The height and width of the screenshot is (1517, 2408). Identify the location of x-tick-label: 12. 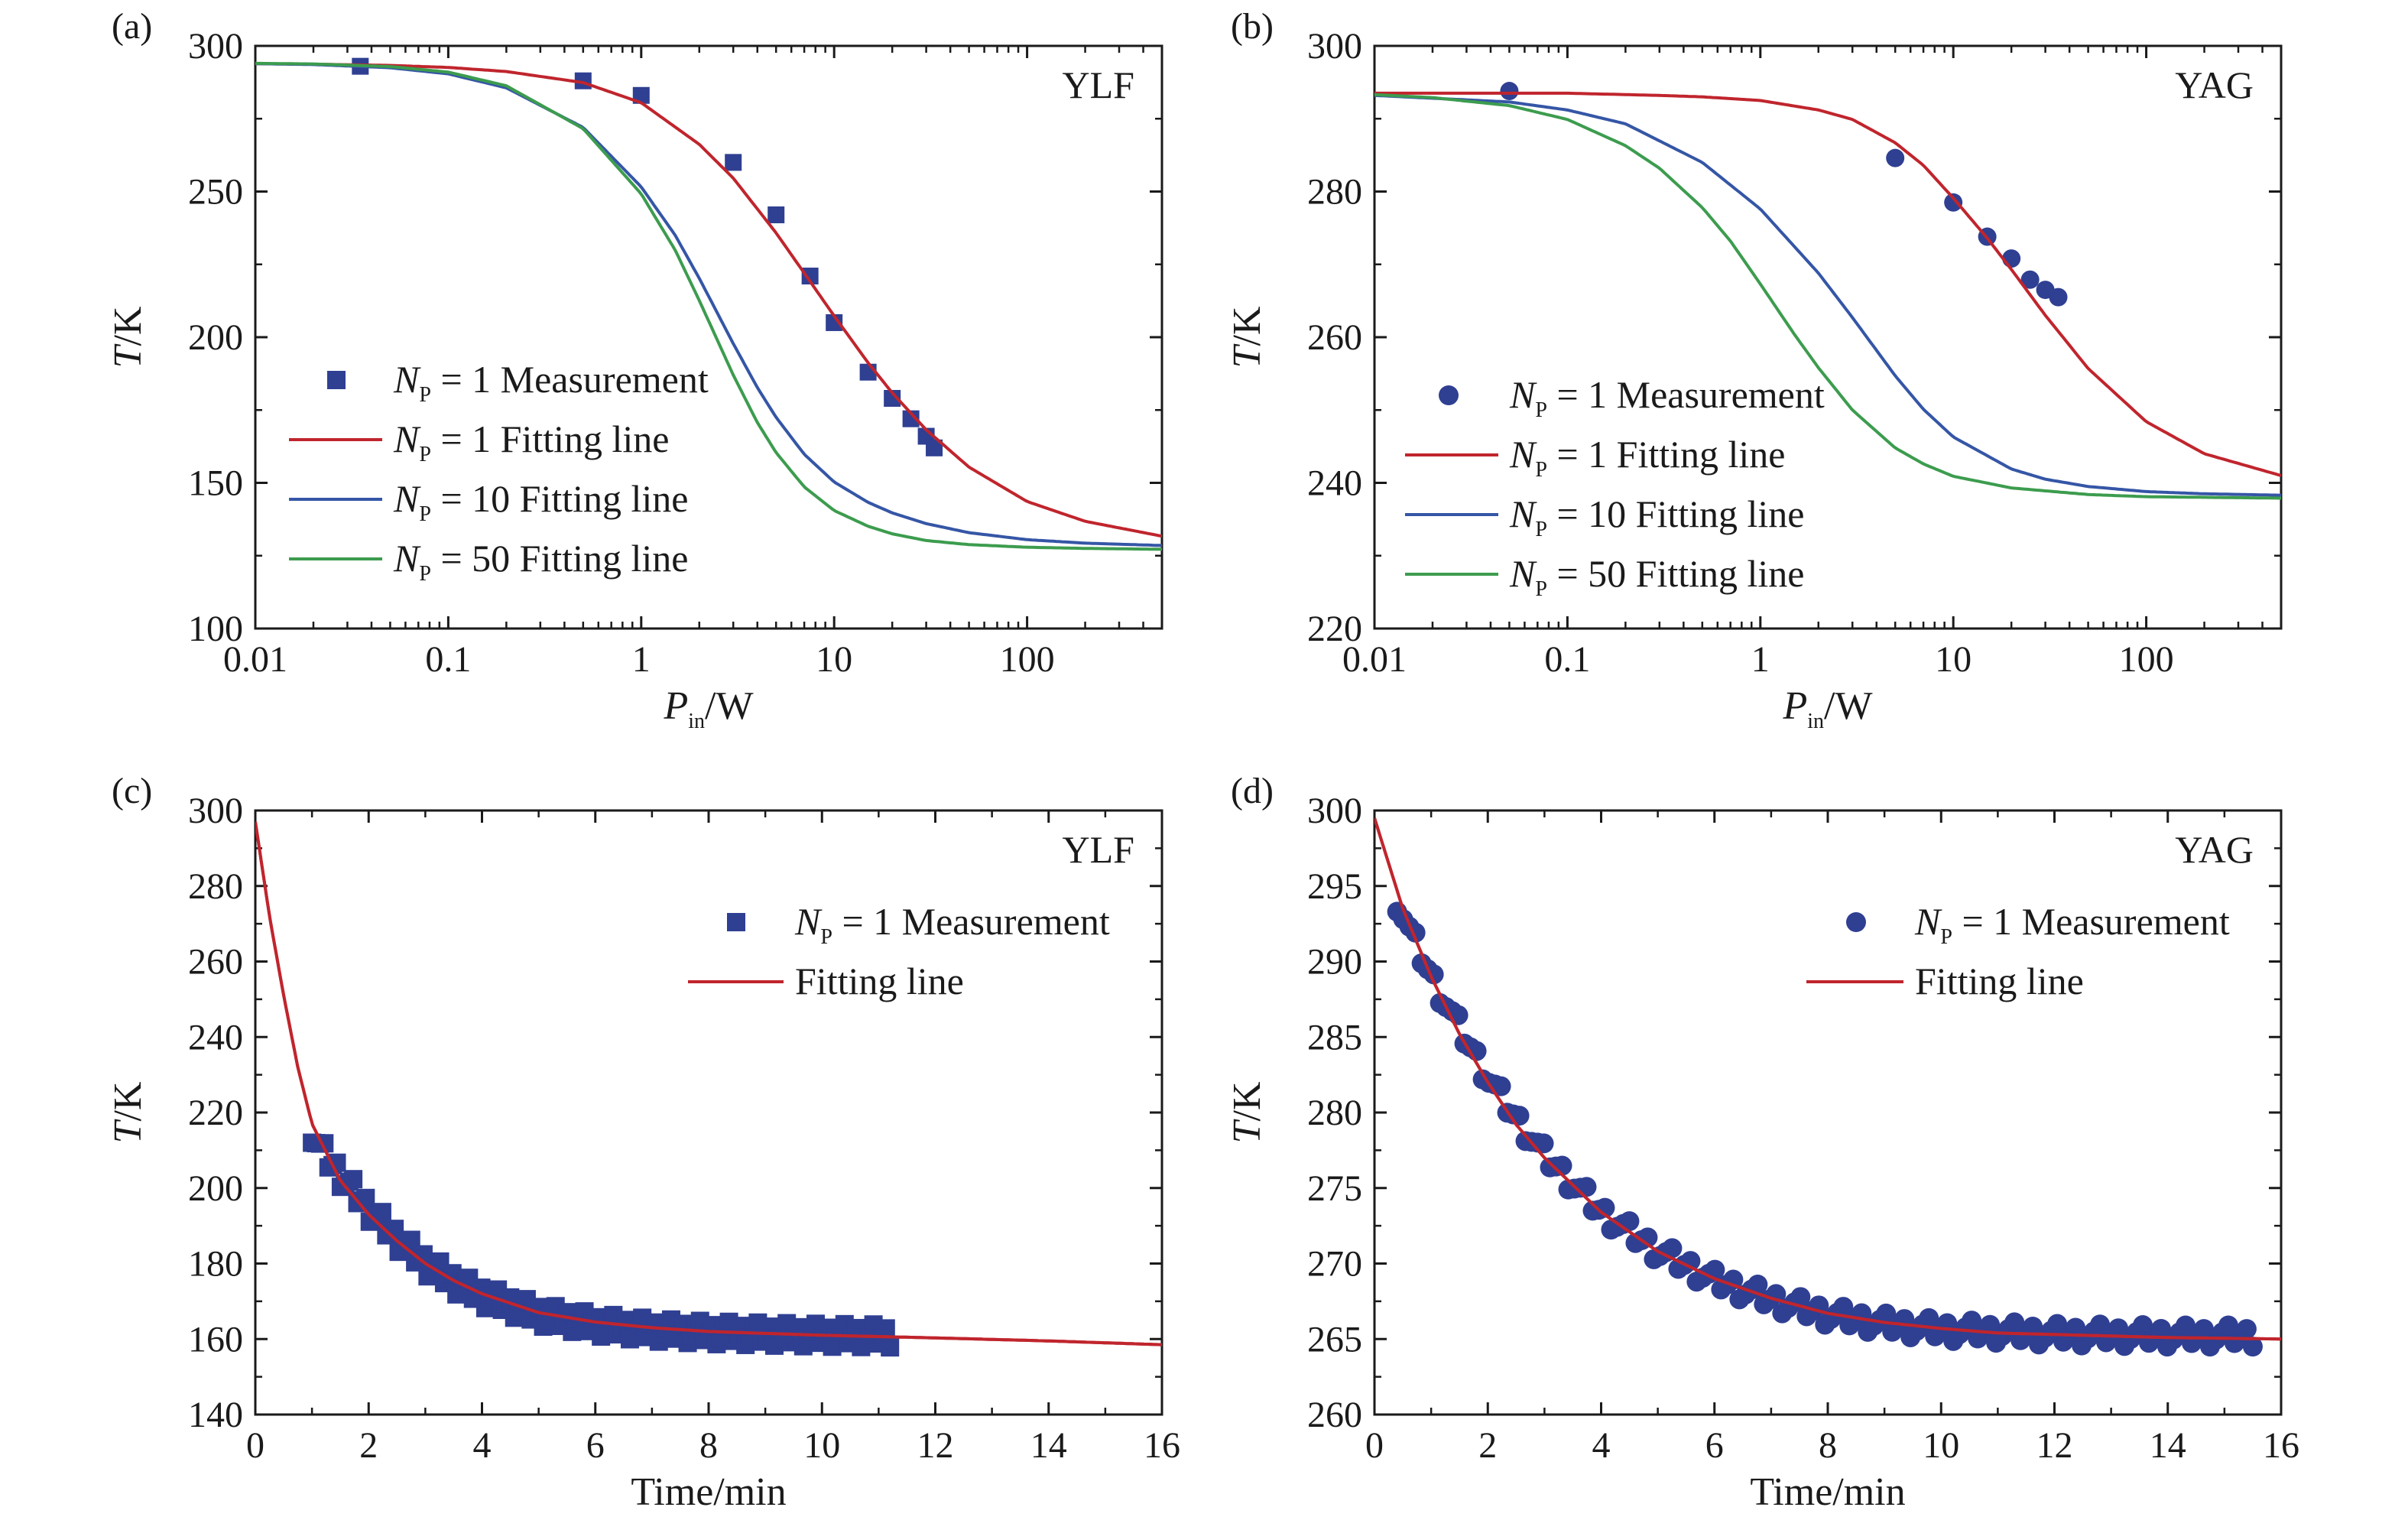
(2055, 1445).